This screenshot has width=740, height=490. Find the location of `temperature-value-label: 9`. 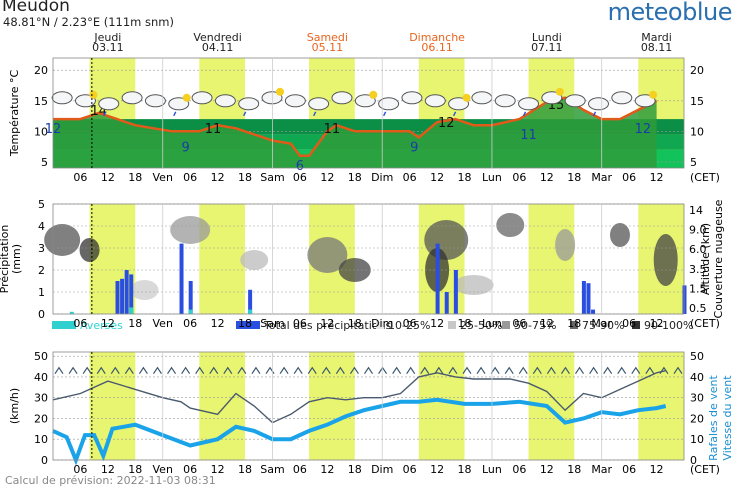

temperature-value-label: 9 is located at coordinates (414, 147).